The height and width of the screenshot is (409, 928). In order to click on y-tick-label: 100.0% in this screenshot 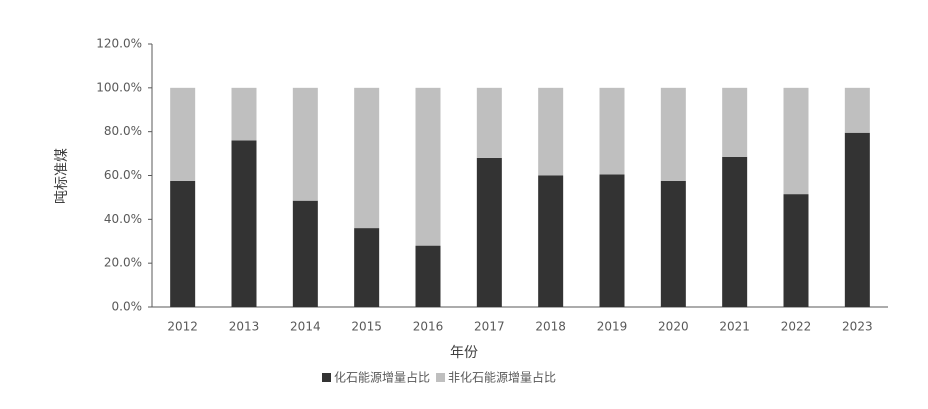, I will do `click(119, 87)`.